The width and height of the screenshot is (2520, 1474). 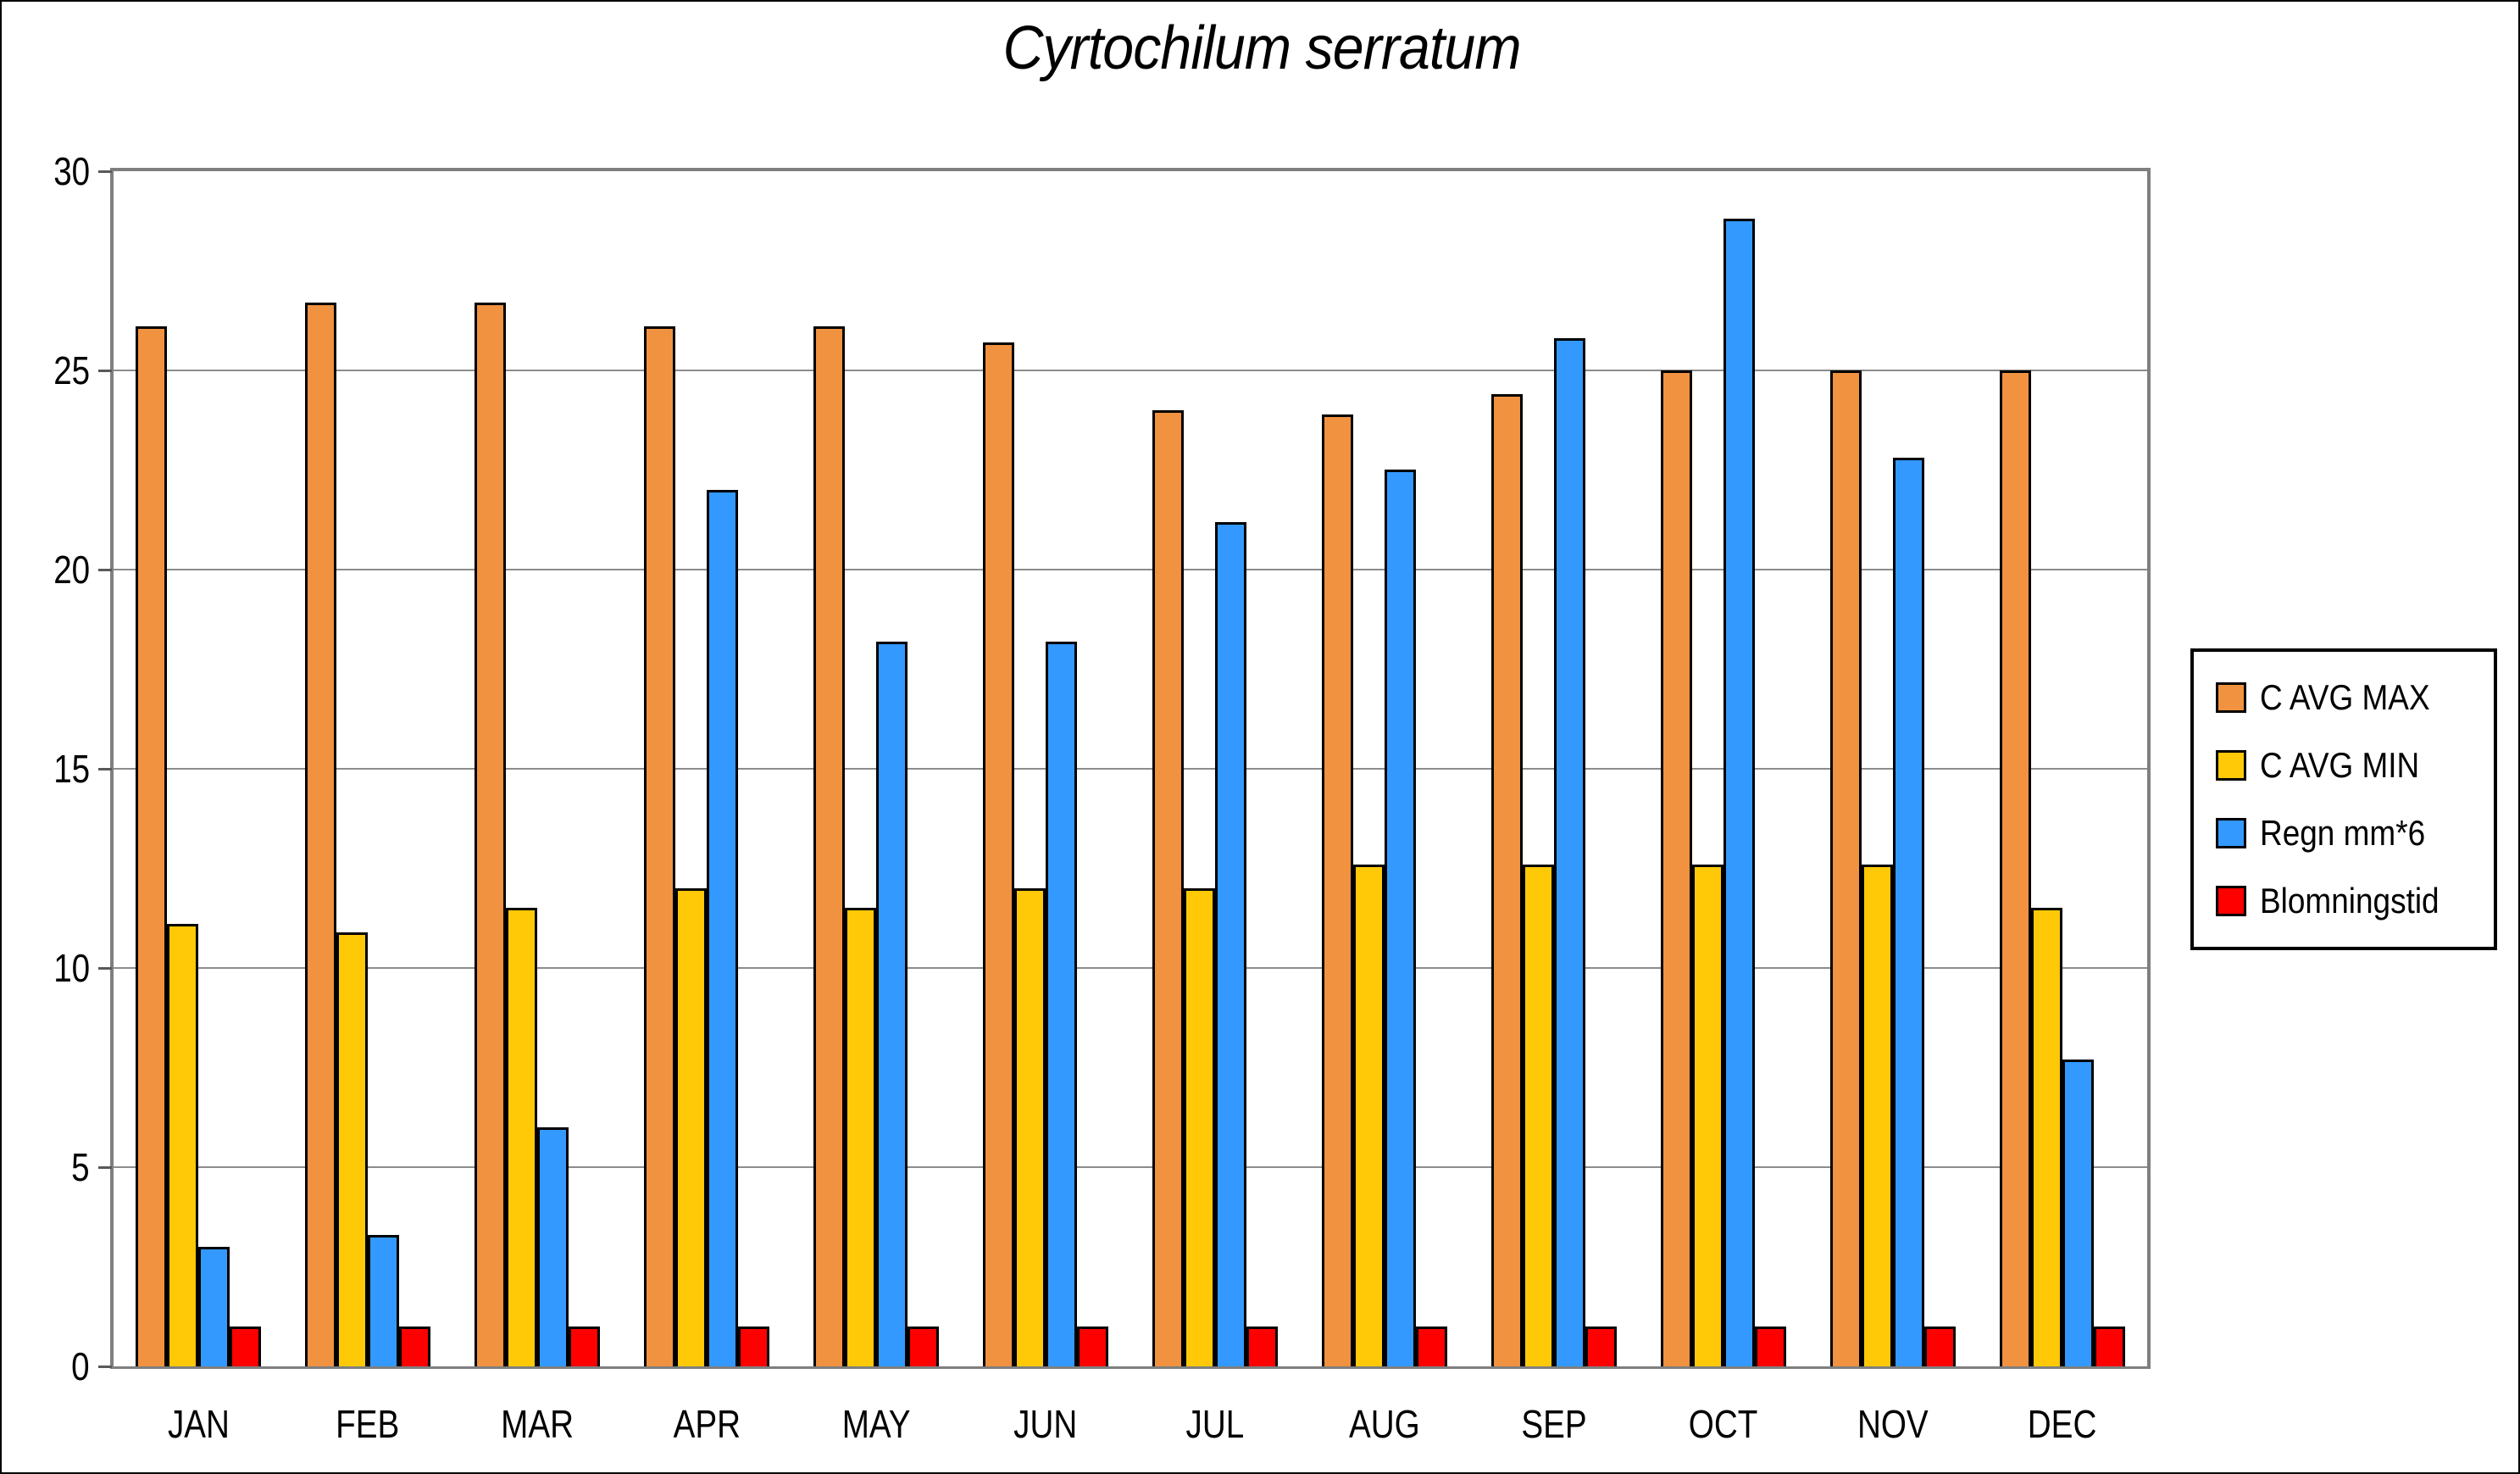 What do you see at coordinates (1092, 1346) in the screenshot?
I see `bar-blomningstid-jun` at bounding box center [1092, 1346].